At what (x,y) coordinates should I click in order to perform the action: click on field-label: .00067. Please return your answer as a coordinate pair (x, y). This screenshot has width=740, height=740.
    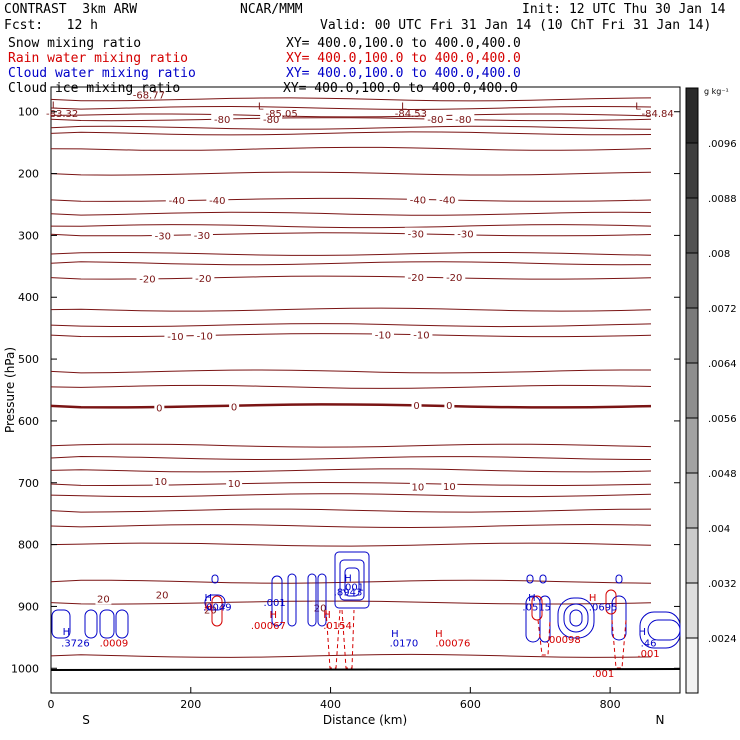
    Looking at the image, I should click on (268, 626).